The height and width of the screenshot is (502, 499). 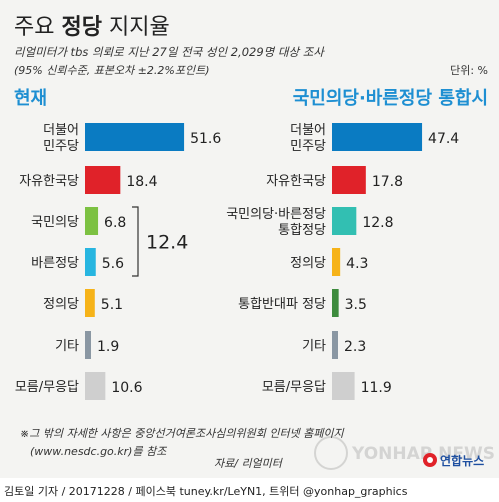 I want to click on brand-logo: 연합뉴스, so click(x=453, y=460).